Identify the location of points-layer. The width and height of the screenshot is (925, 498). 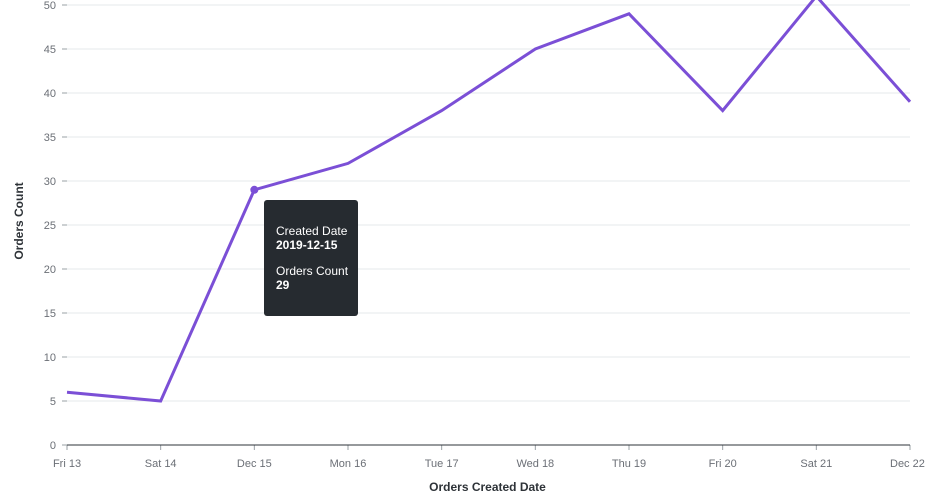
(254, 189).